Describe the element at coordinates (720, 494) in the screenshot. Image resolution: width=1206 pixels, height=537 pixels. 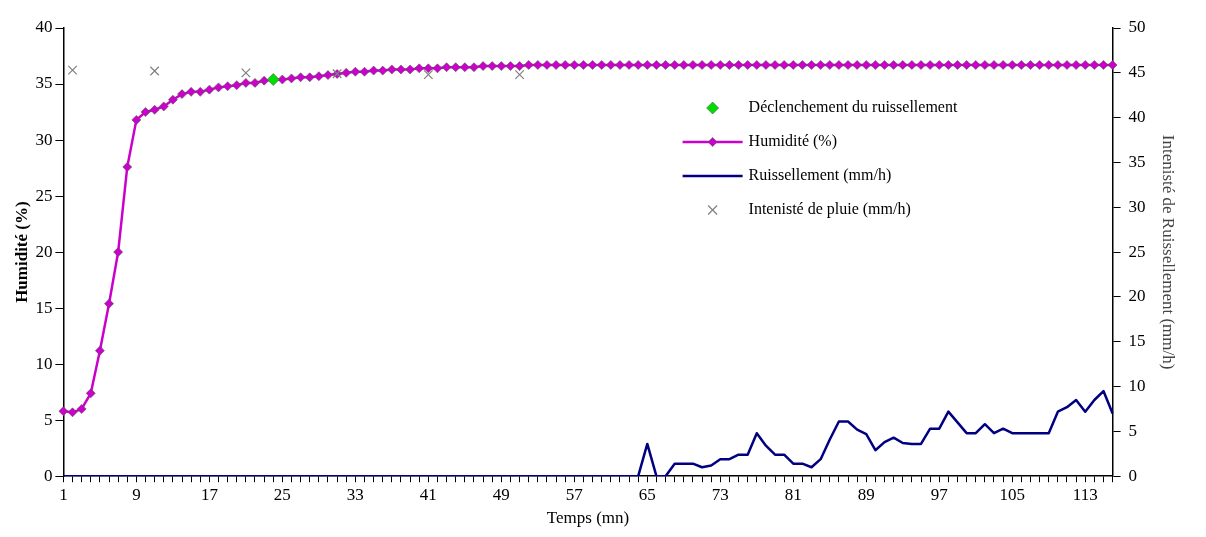
I see `x-tick-label: 73` at that location.